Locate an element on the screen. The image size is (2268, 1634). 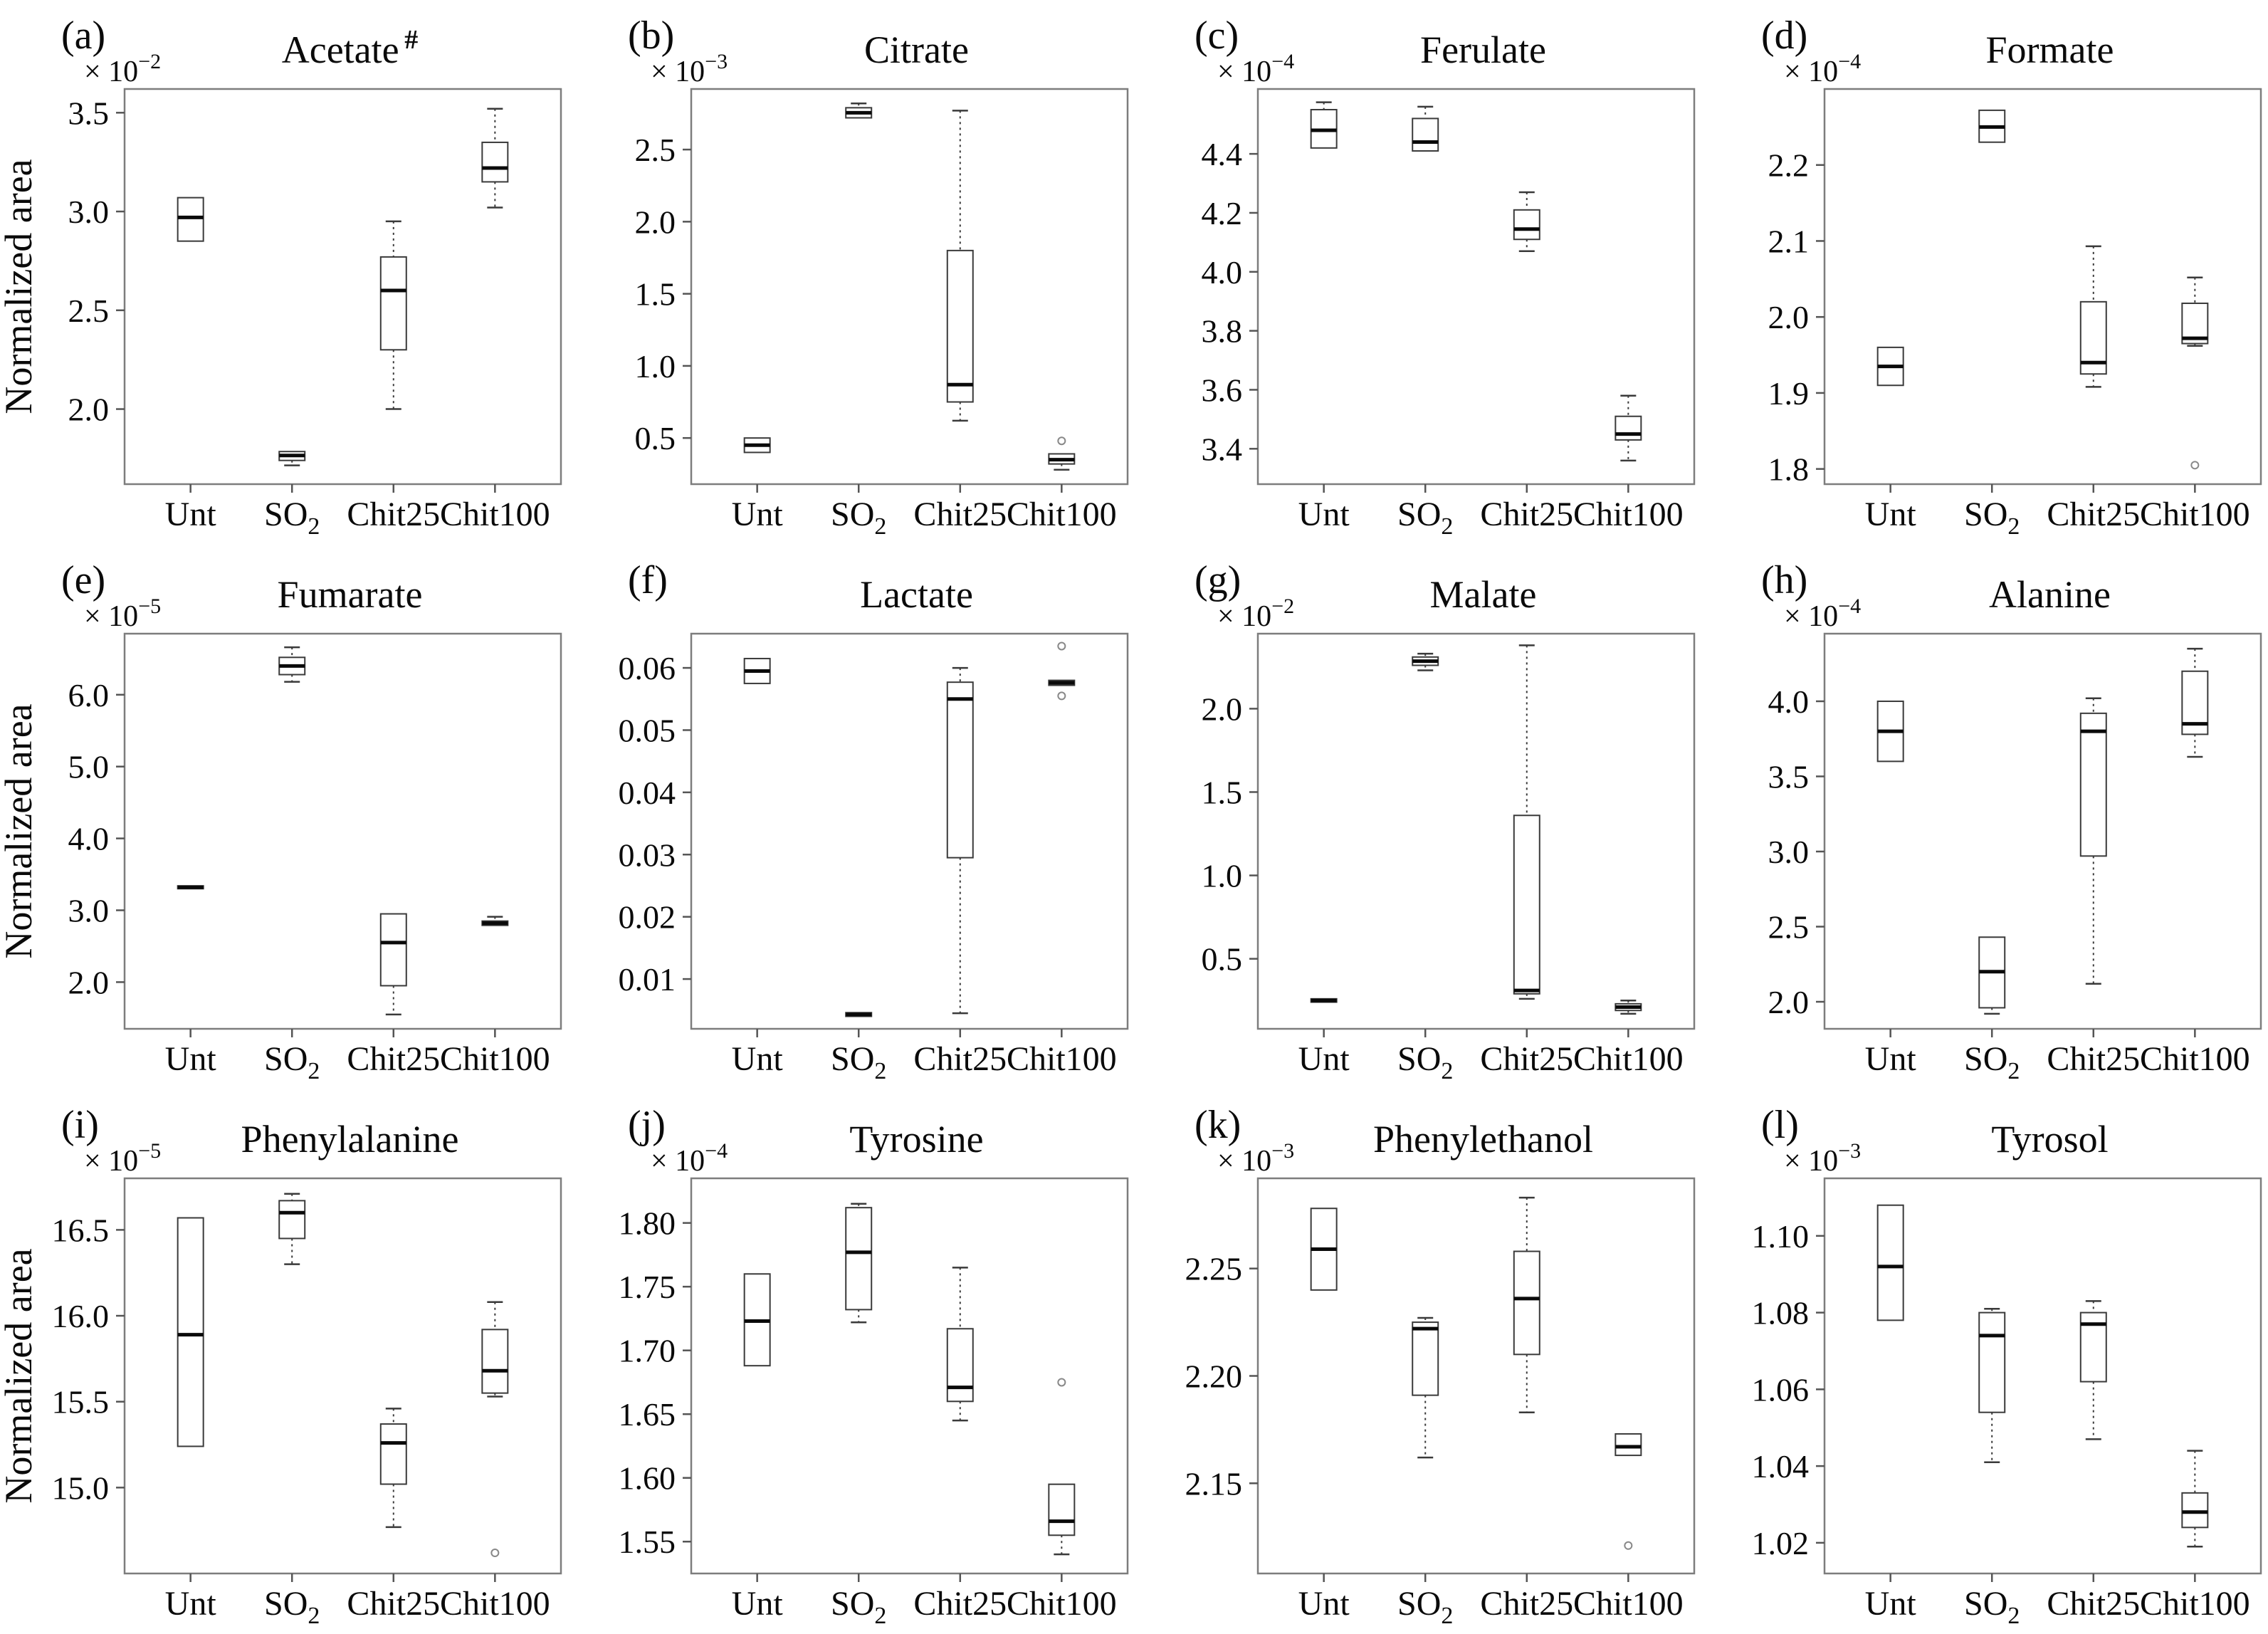
y-axis-multiplier: × 10⁻⁵ is located at coordinates (122, 1158).